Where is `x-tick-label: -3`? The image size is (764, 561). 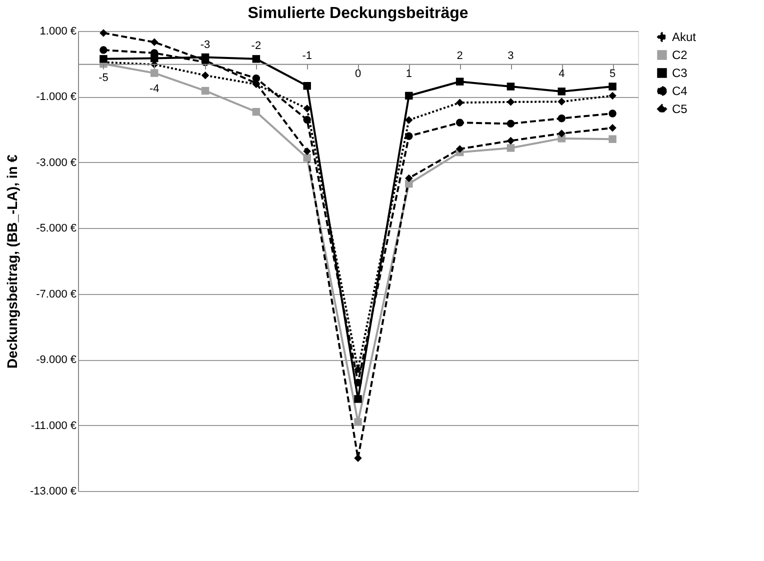 x-tick-label: -3 is located at coordinates (205, 44).